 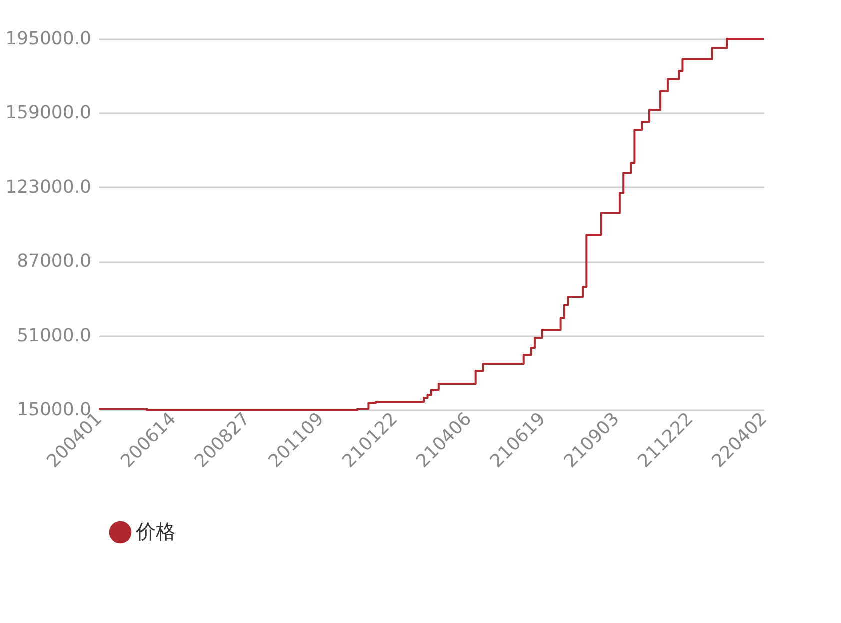 I want to click on legend-label: 价格, so click(x=155, y=532).